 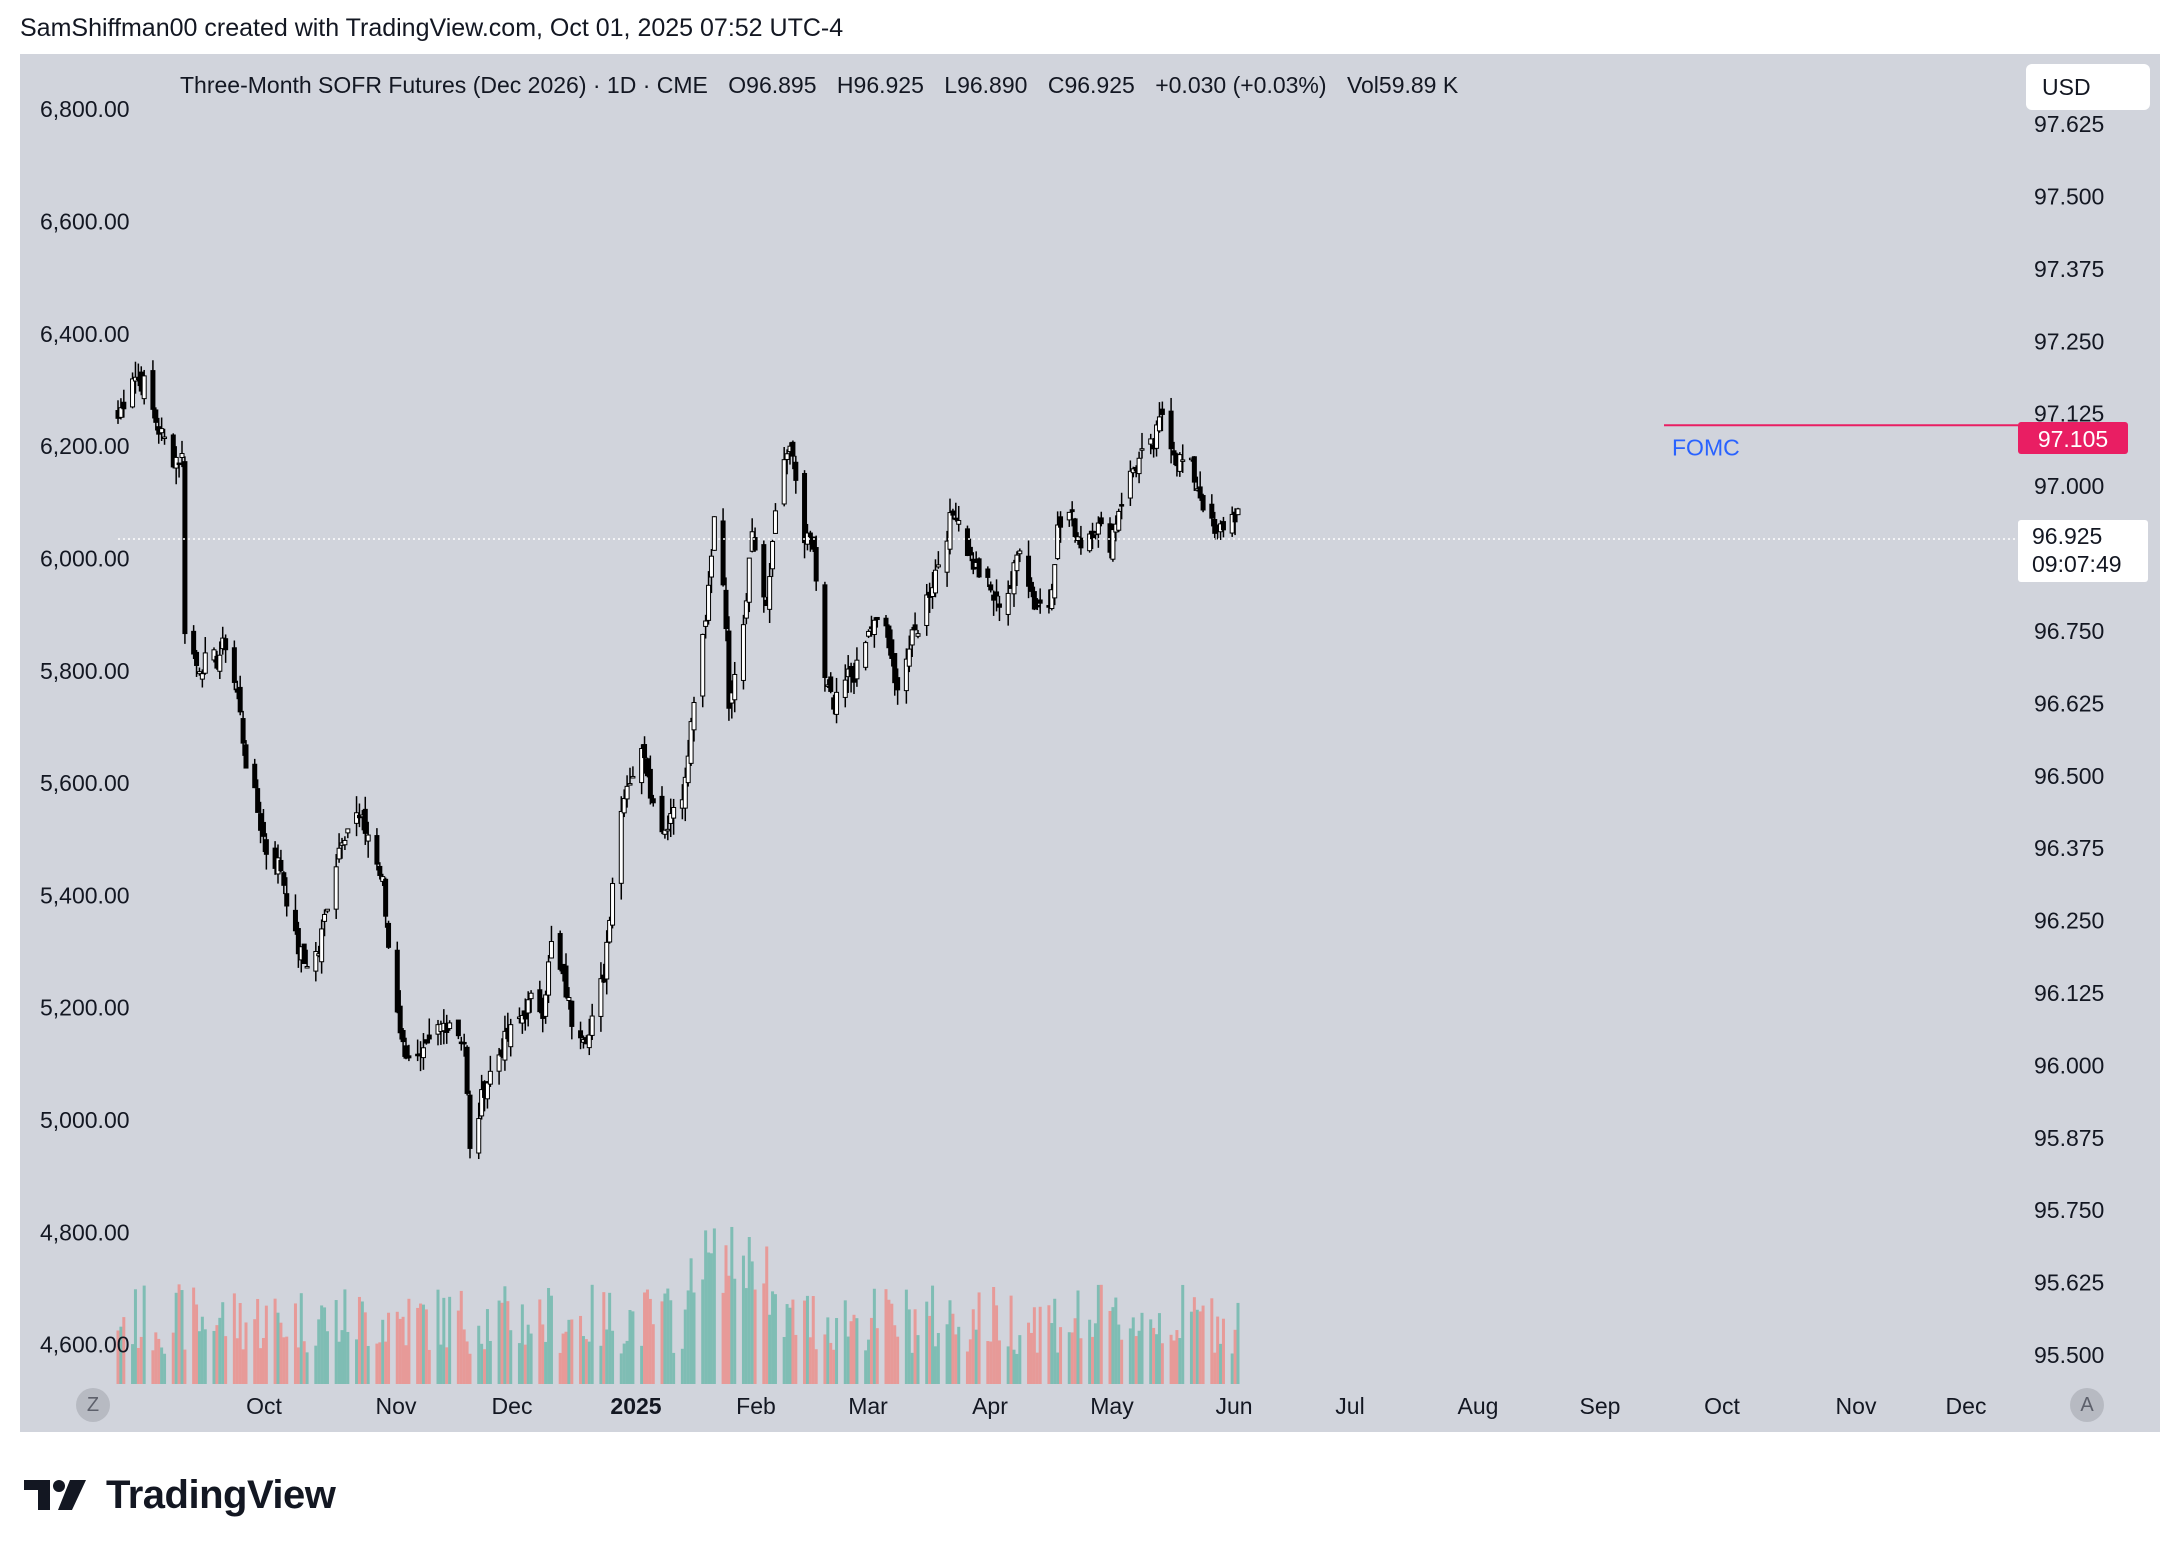 I want to click on left-axis-tick: 4,800.00, so click(x=85, y=1232).